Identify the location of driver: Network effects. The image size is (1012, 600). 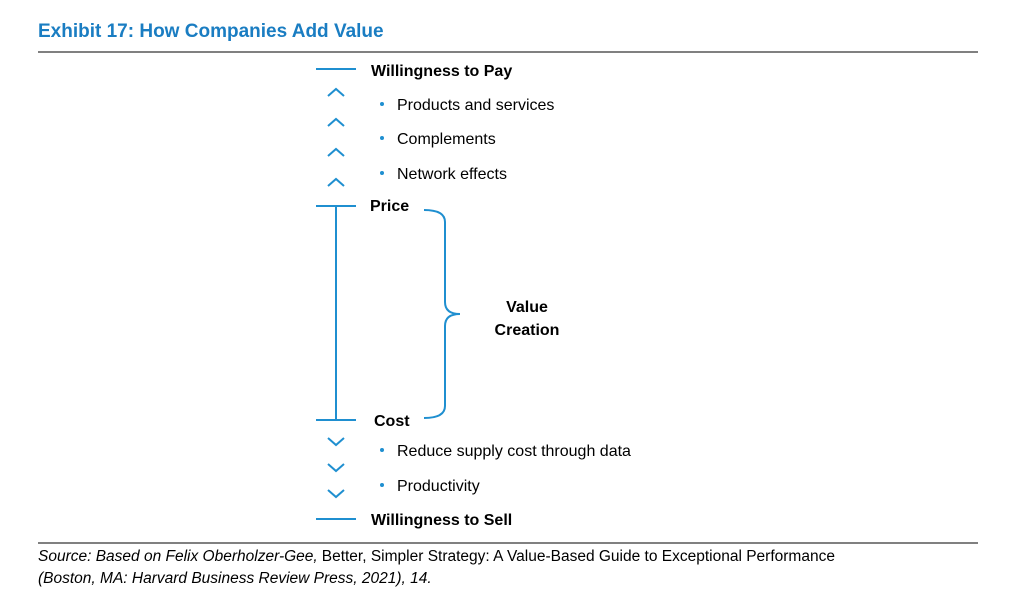
(452, 174).